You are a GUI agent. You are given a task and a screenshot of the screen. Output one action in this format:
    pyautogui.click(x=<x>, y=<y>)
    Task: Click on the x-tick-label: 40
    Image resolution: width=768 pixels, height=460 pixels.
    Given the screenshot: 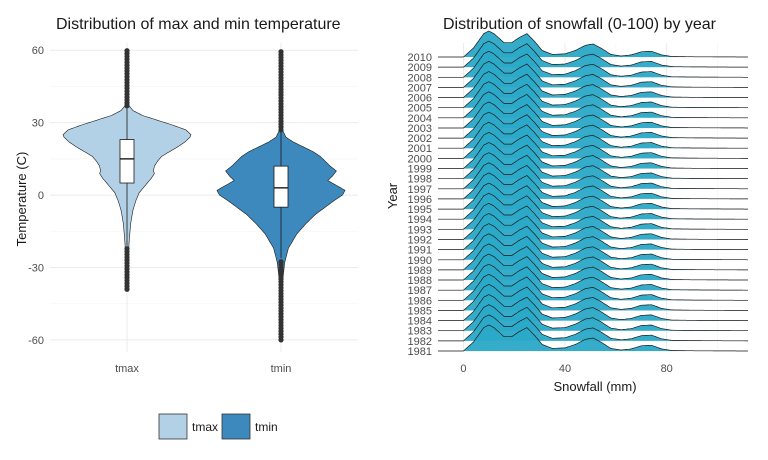 What is the action you would take?
    pyautogui.click(x=565, y=369)
    